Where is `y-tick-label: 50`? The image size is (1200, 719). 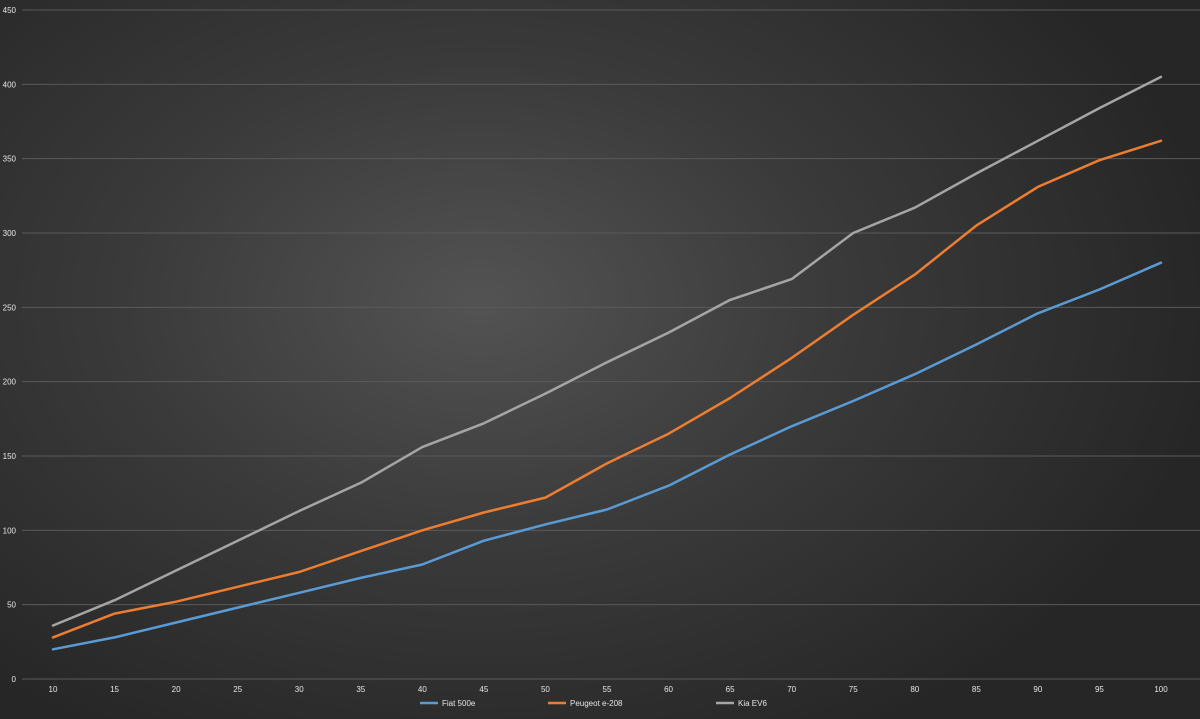 y-tick-label: 50 is located at coordinates (11, 605).